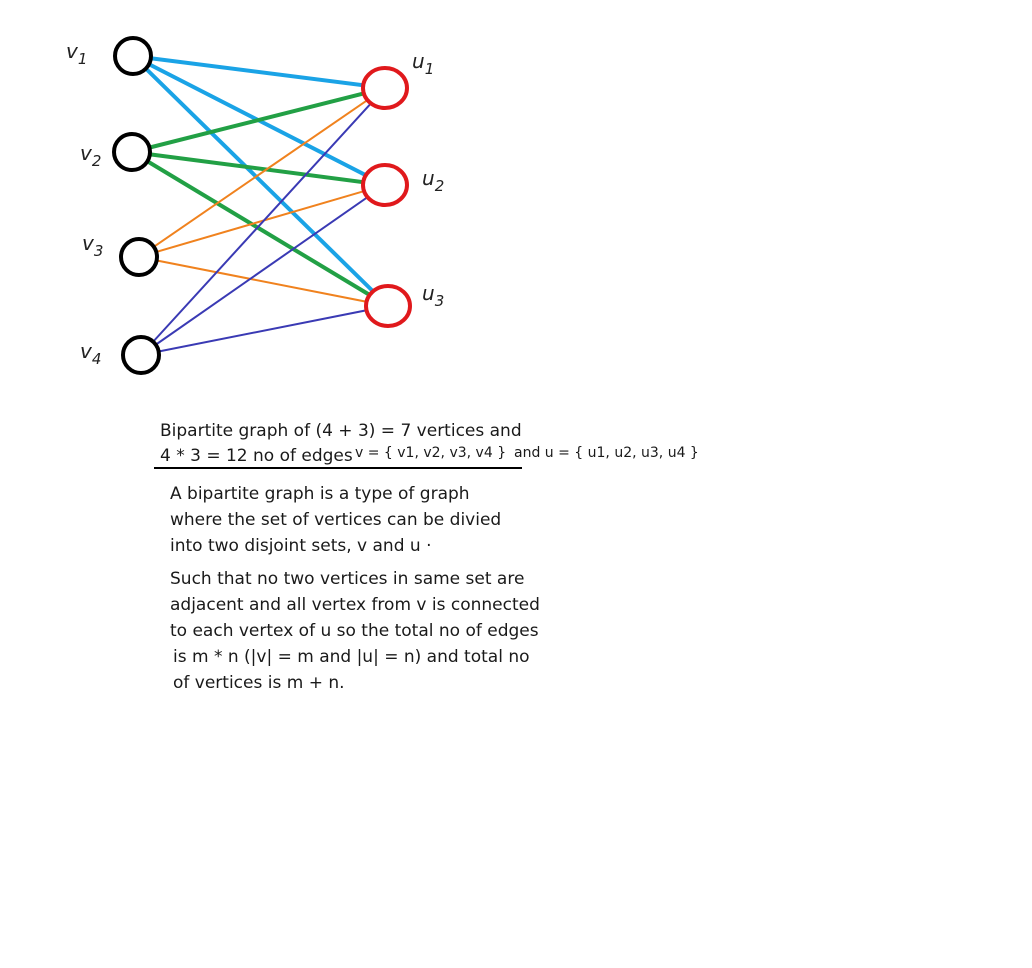 This screenshot has width=1032, height=968. What do you see at coordinates (433, 180) in the screenshot?
I see `label-u2: u2` at bounding box center [433, 180].